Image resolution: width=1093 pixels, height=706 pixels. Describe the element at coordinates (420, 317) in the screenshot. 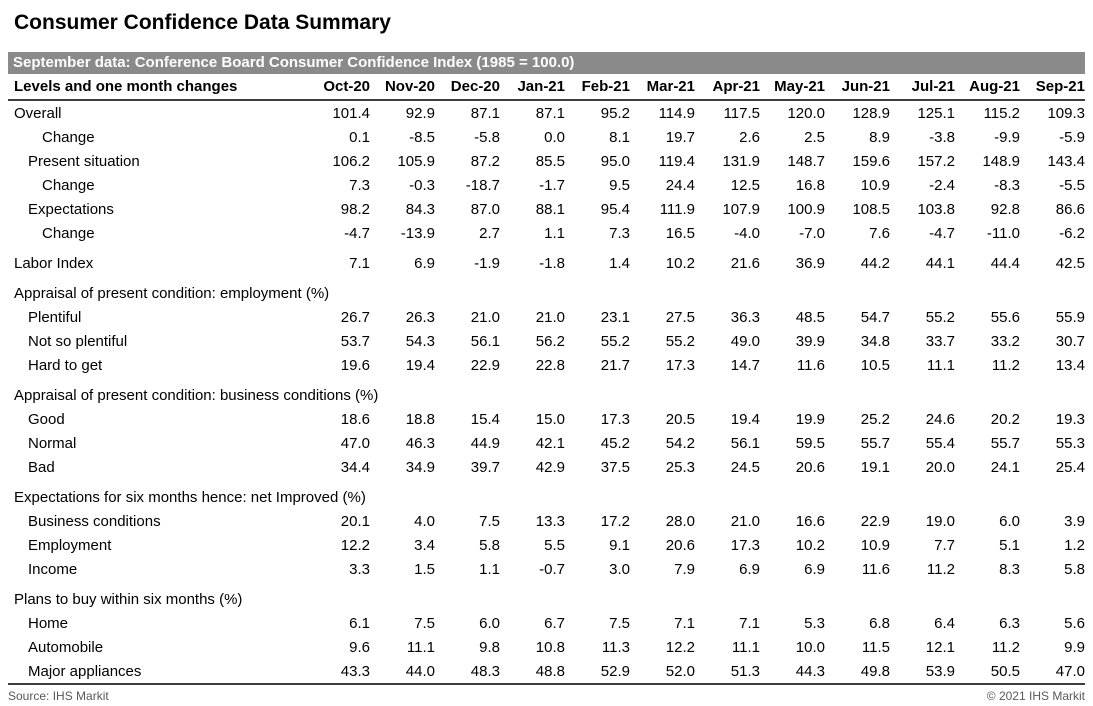

I see `cell-value: 26.3` at that location.